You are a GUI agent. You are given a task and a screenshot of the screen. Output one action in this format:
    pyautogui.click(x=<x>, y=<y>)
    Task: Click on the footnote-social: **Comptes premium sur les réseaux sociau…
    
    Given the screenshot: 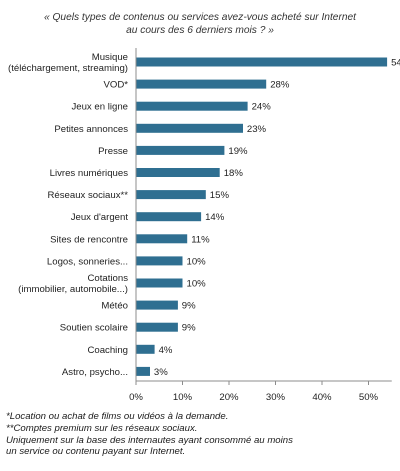 What is the action you would take?
    pyautogui.click(x=102, y=428)
    